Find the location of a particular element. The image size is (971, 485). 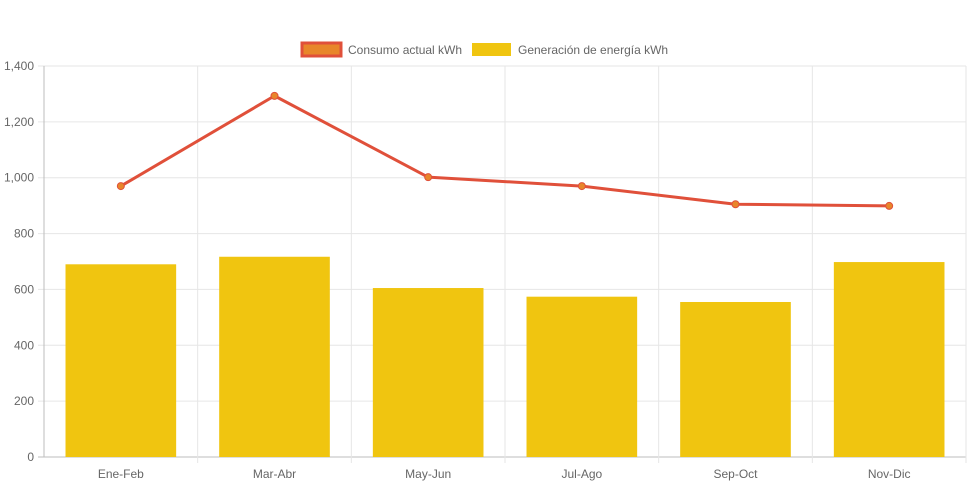

bar-may-jun is located at coordinates (428, 372).